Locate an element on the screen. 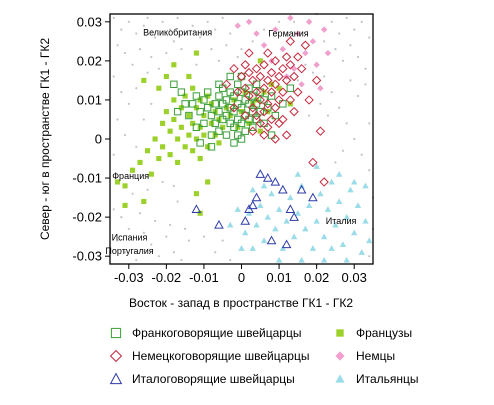 The width and height of the screenshot is (494, 405). x-tick-label: 0.03 is located at coordinates (354, 277).